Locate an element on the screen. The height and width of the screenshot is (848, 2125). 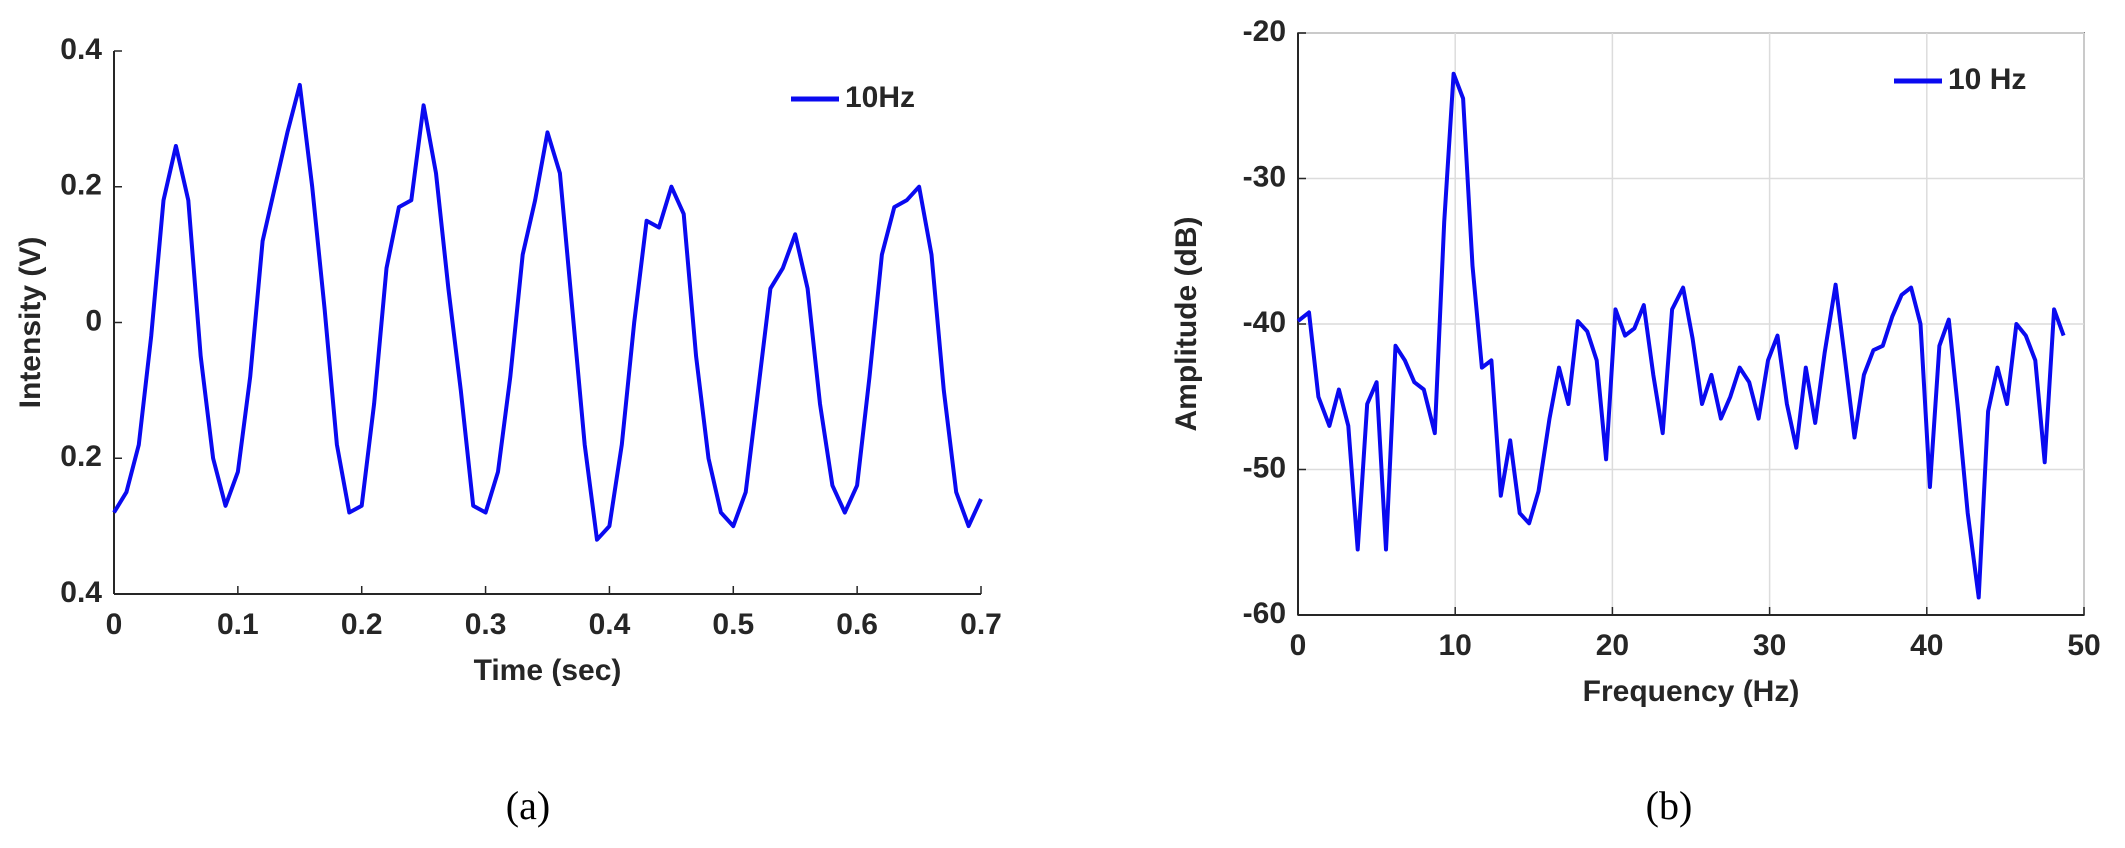
x-tick-label: 50 is located at coordinates (2083, 645).